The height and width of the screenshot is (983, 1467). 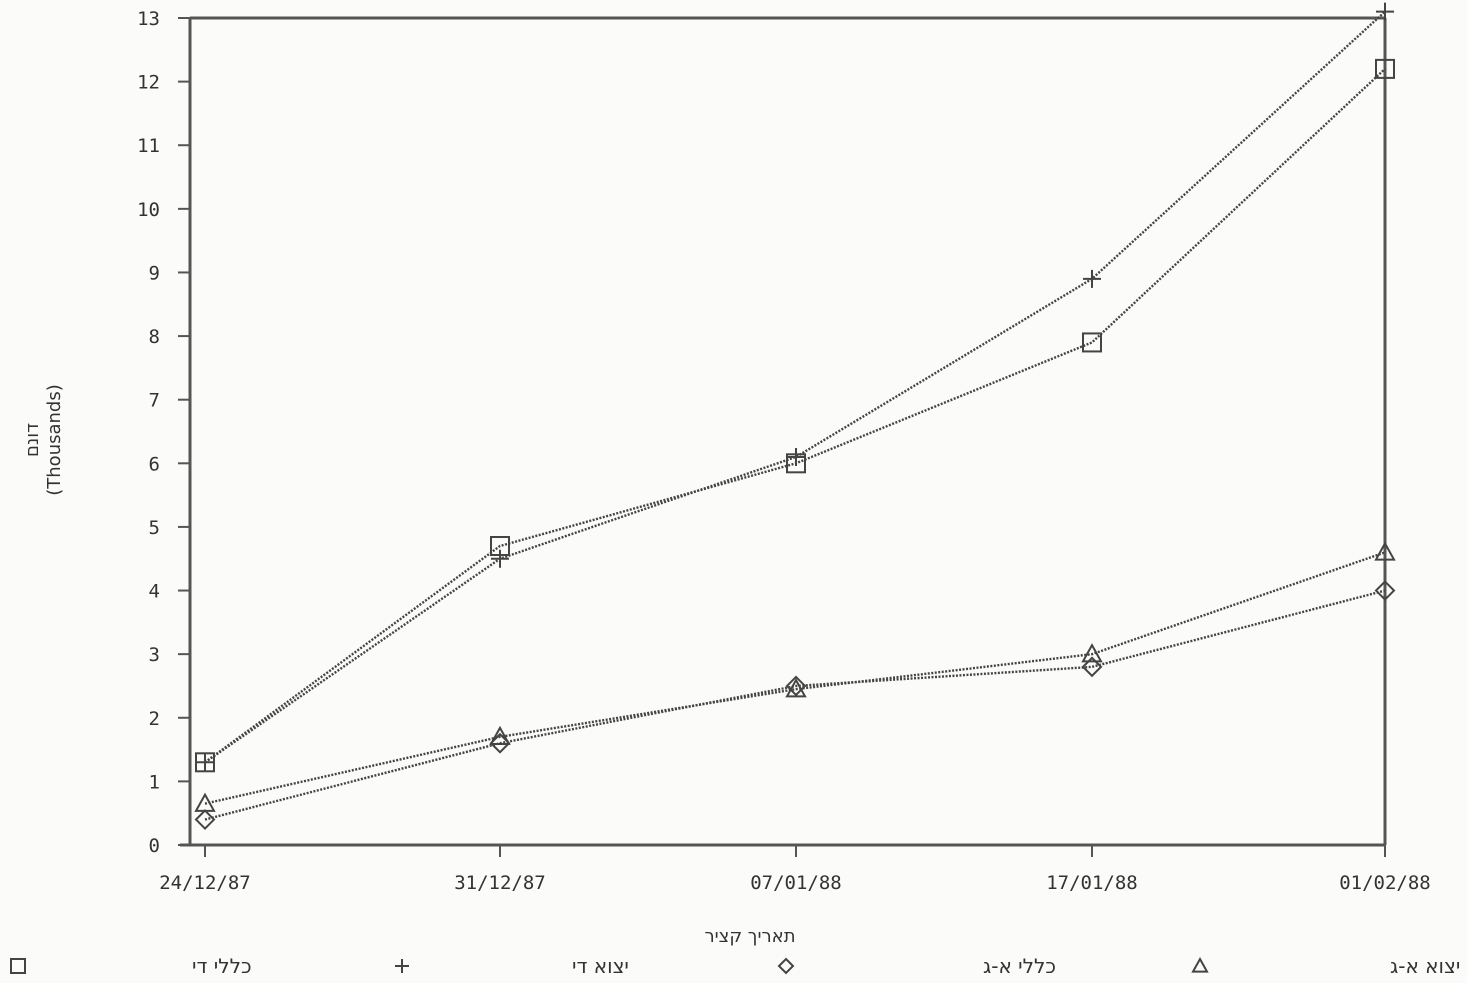 What do you see at coordinates (1325, 966) in the screenshot?
I see `legend-item: יצוא א-ג` at bounding box center [1325, 966].